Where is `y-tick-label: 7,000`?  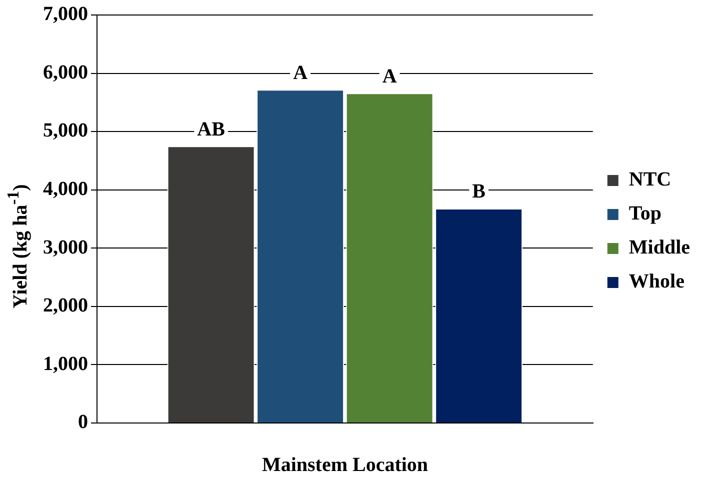
y-tick-label: 7,000 is located at coordinates (65, 14).